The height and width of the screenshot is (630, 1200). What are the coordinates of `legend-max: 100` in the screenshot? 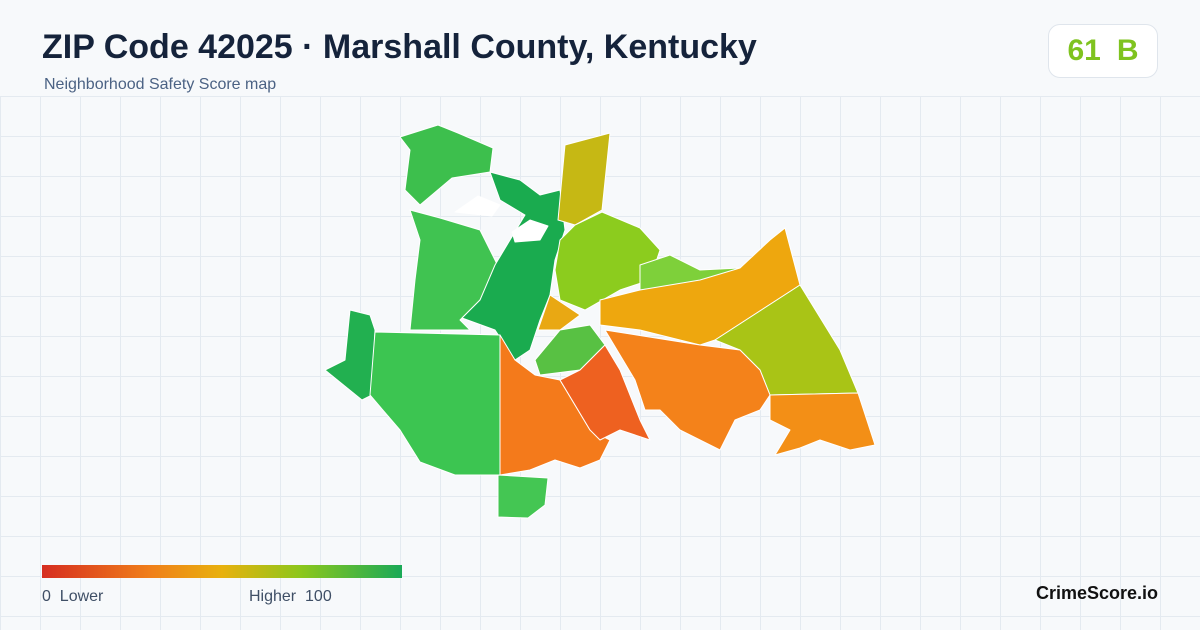 It's located at (318, 596).